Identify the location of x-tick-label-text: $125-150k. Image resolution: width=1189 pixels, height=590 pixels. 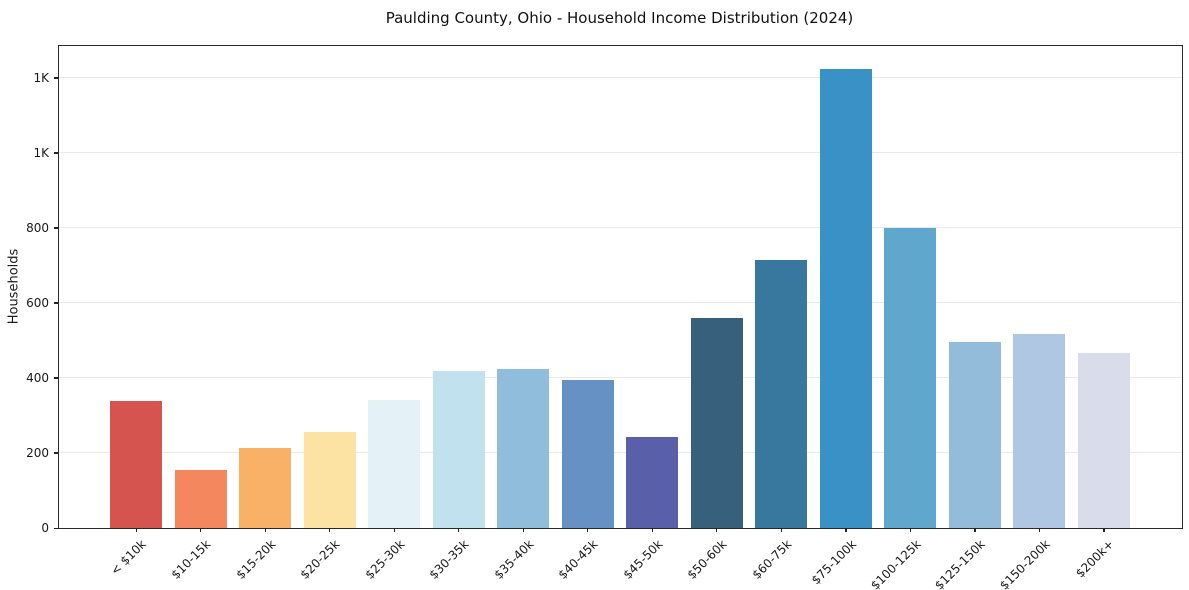
(960, 563).